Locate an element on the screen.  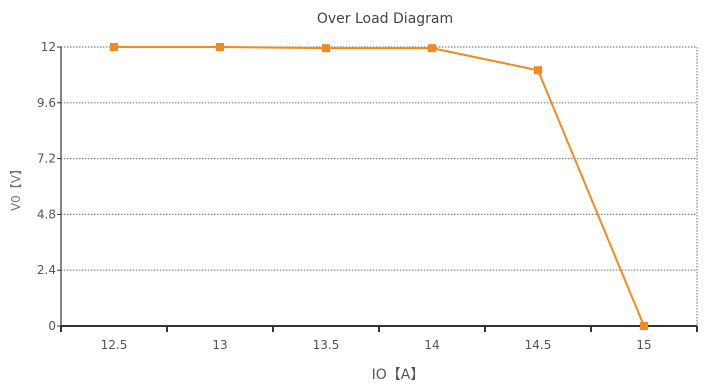
x-tick-label: 14.5 is located at coordinates (538, 345).